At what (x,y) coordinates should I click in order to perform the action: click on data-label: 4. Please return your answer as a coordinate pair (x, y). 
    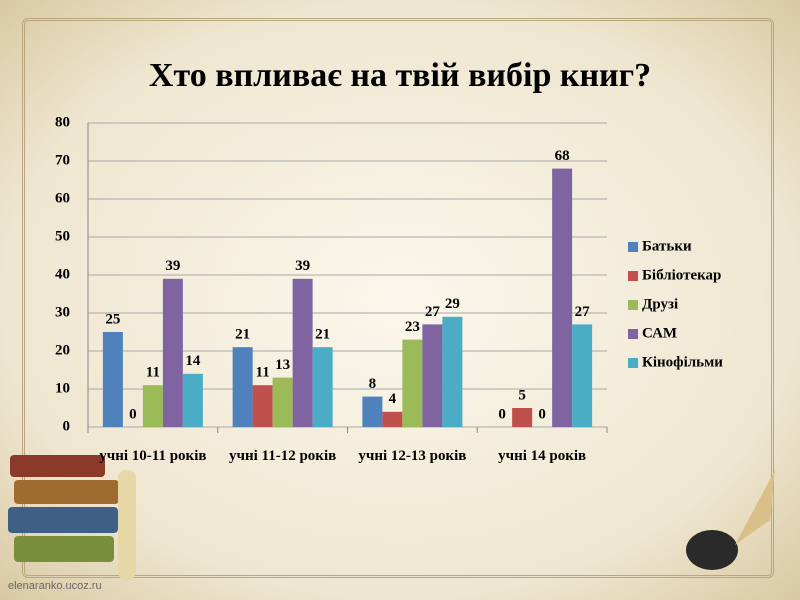
    Looking at the image, I should click on (393, 399).